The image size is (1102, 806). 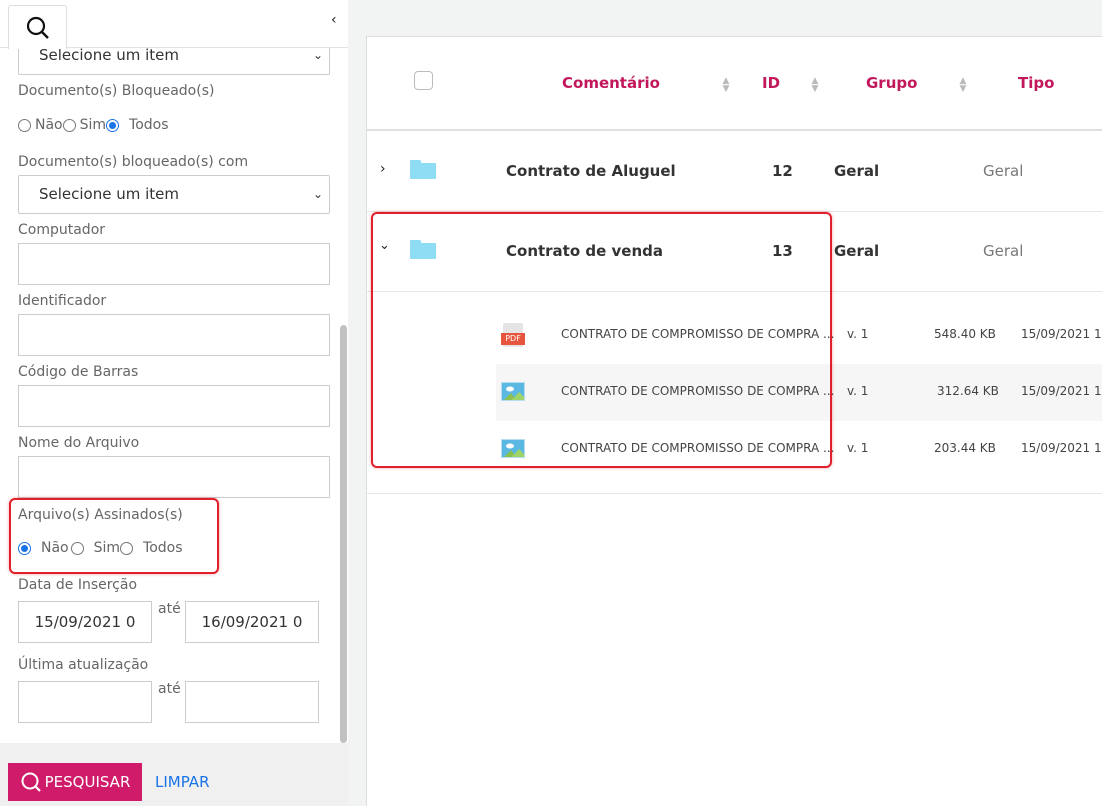 What do you see at coordinates (782, 171) in the screenshot?
I see `row-id: 12` at bounding box center [782, 171].